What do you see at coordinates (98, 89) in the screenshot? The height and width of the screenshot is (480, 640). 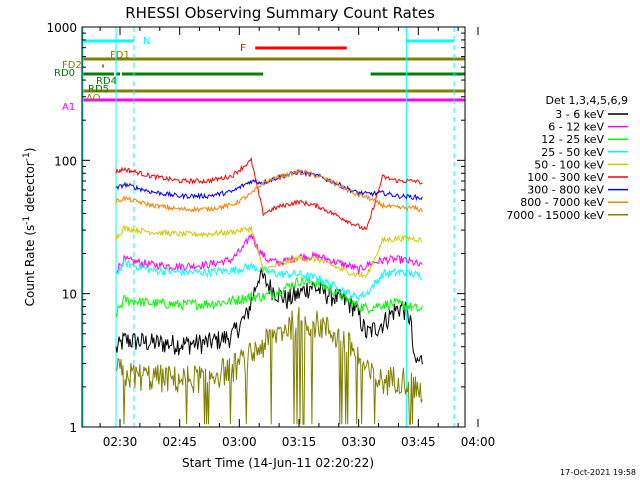 I see `flag-label-rd5: RD5` at bounding box center [98, 89].